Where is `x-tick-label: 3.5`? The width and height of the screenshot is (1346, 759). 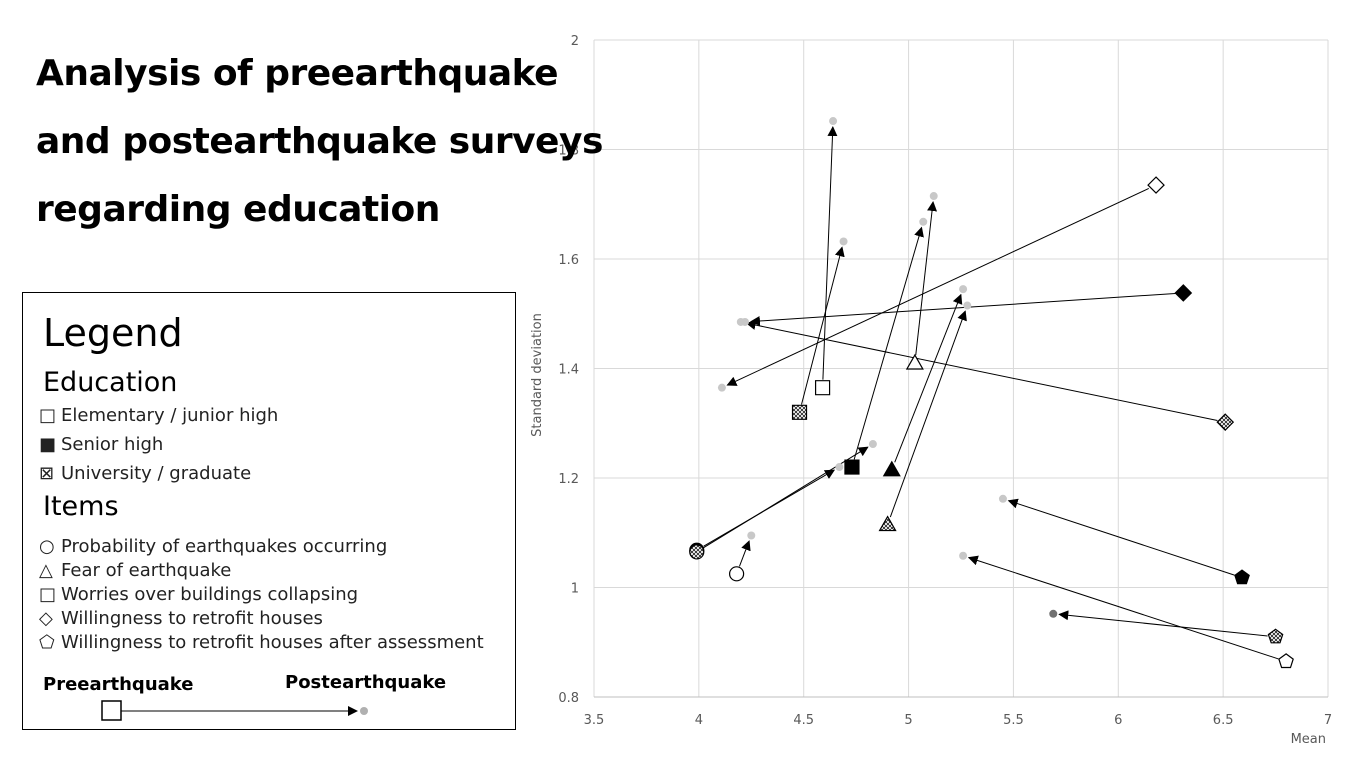 x-tick-label: 3.5 is located at coordinates (594, 720).